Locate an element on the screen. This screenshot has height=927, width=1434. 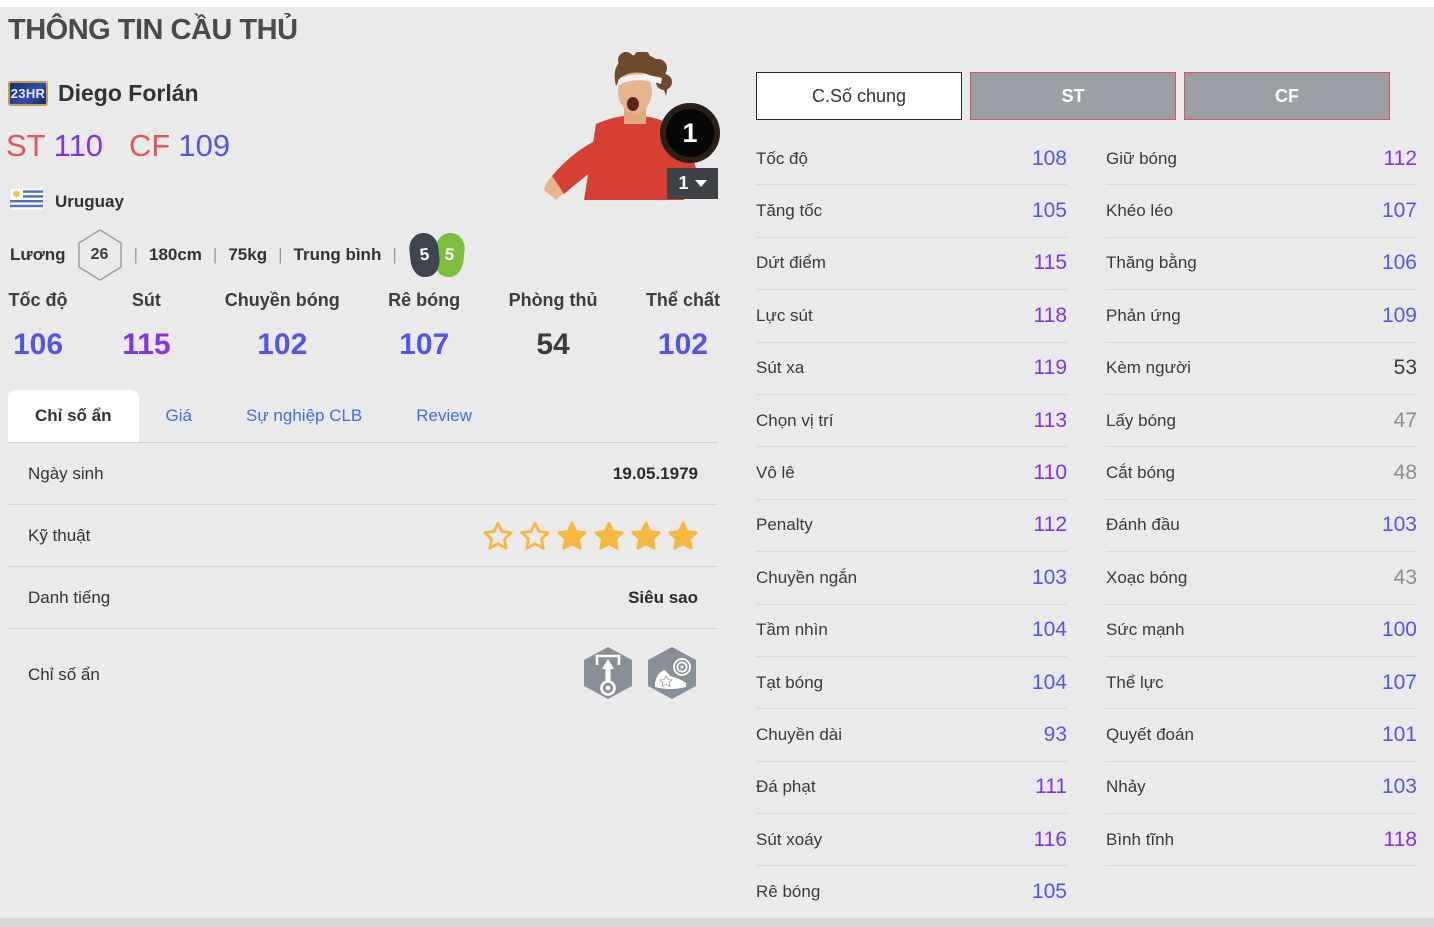
stat-label: Cắt bóng is located at coordinates (1140, 473).